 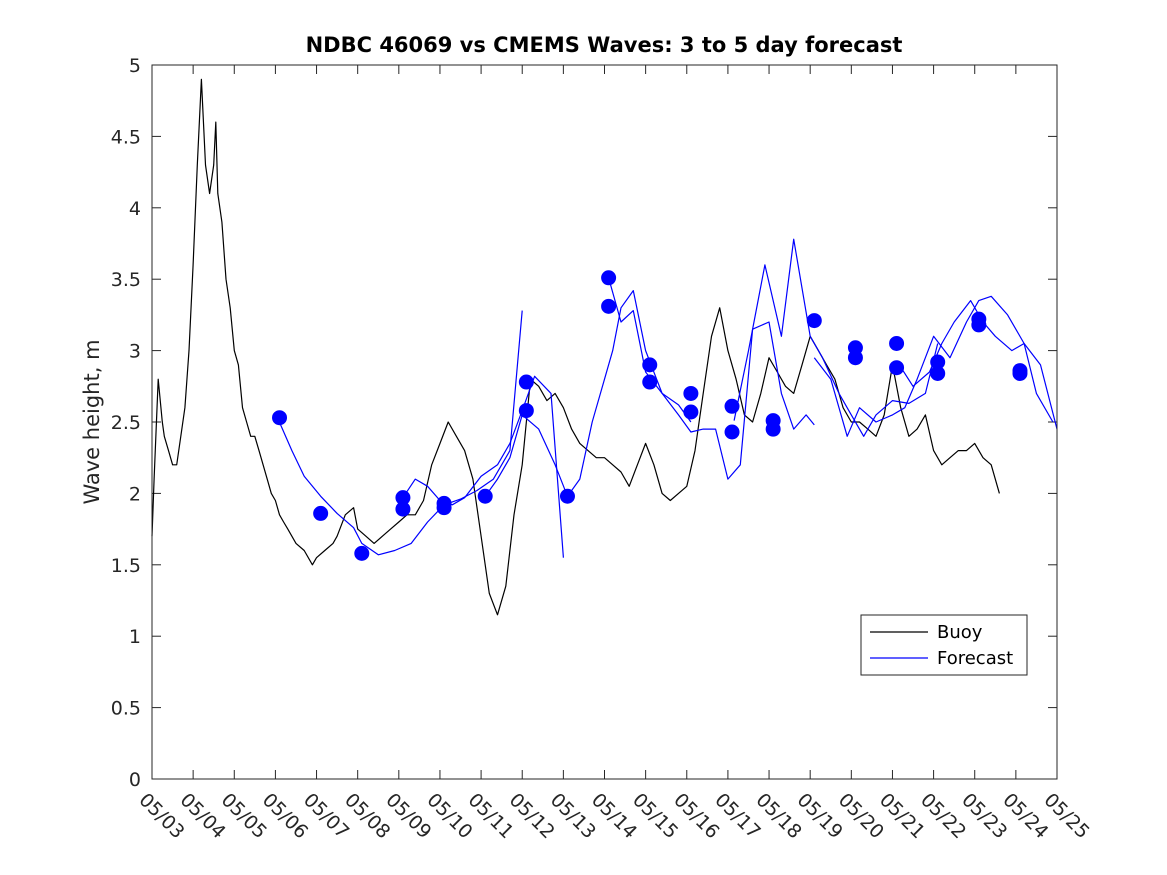 What do you see at coordinates (126, 280) in the screenshot?
I see `y-tick-label: 3.5` at bounding box center [126, 280].